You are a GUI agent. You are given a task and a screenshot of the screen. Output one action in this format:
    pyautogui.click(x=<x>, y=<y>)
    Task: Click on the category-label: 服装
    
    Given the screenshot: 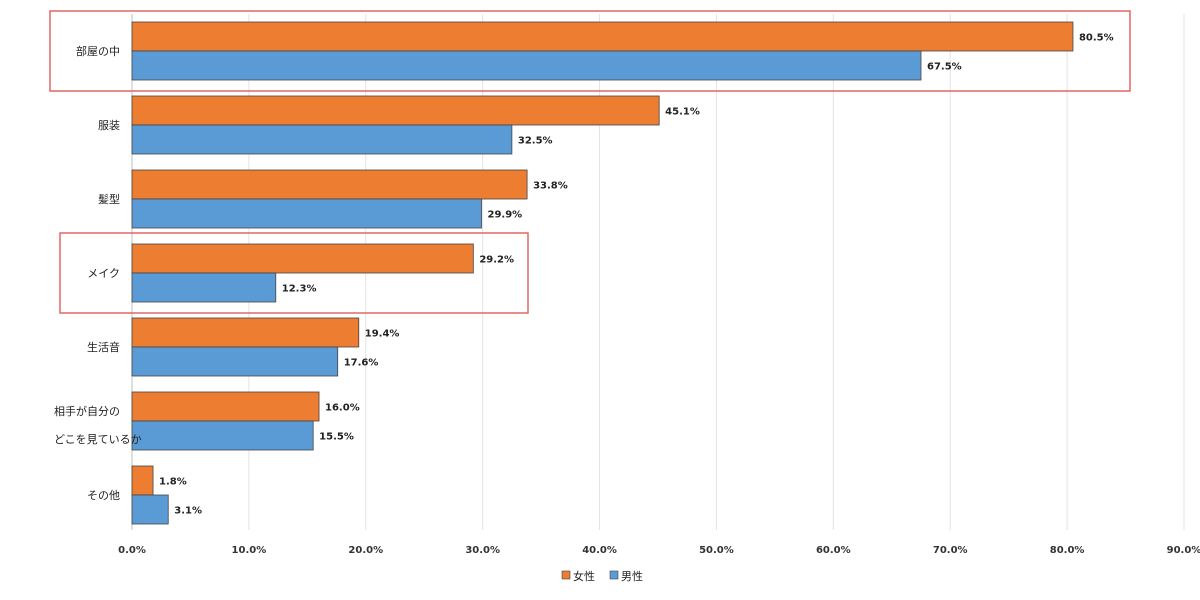 What is the action you would take?
    pyautogui.click(x=109, y=125)
    